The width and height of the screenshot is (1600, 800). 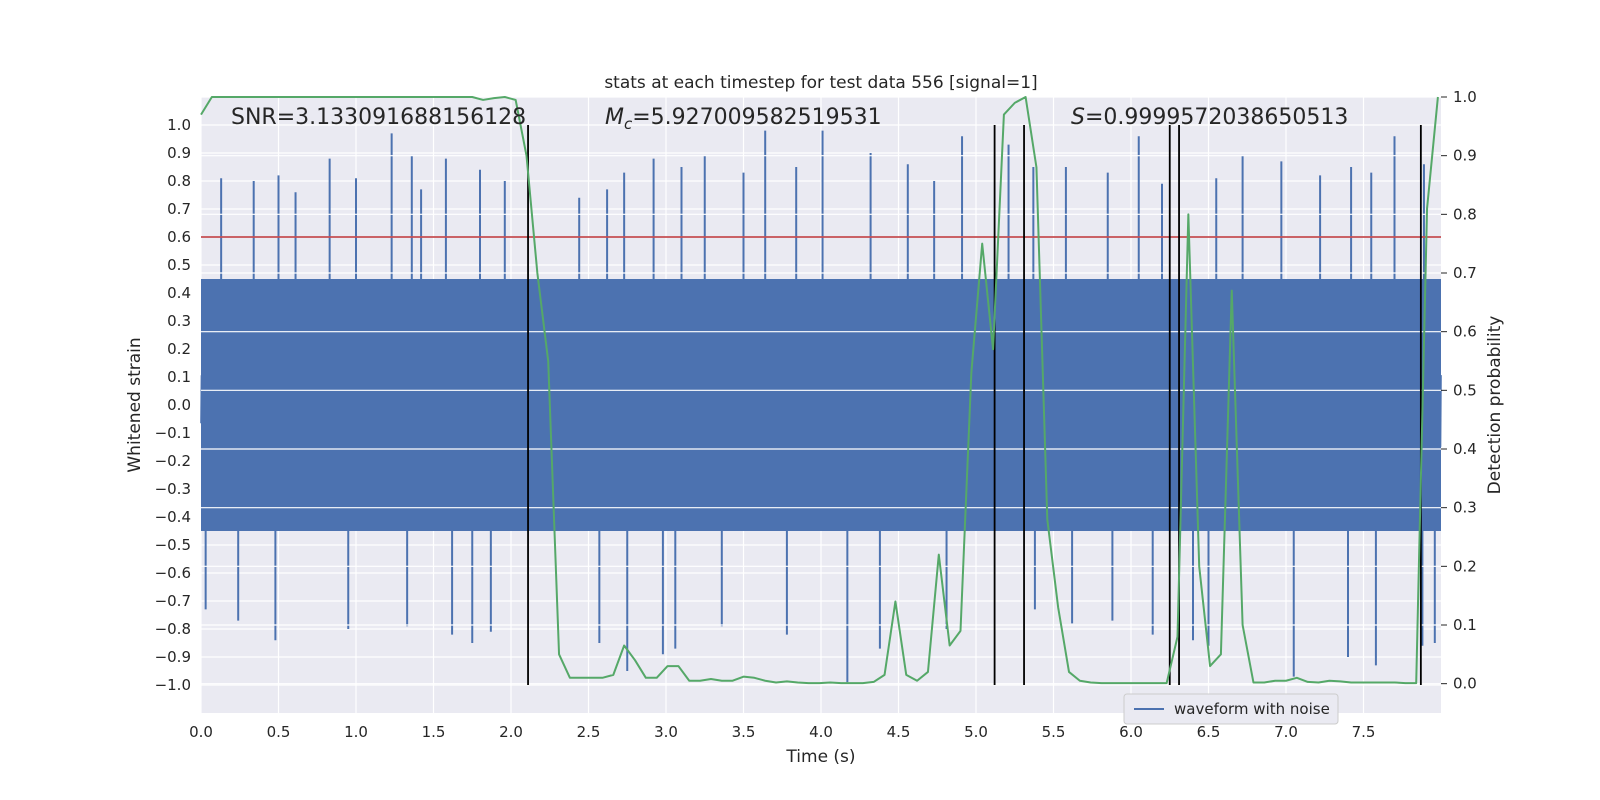 What do you see at coordinates (1078, 117) in the screenshot?
I see `s-symbol: S` at bounding box center [1078, 117].